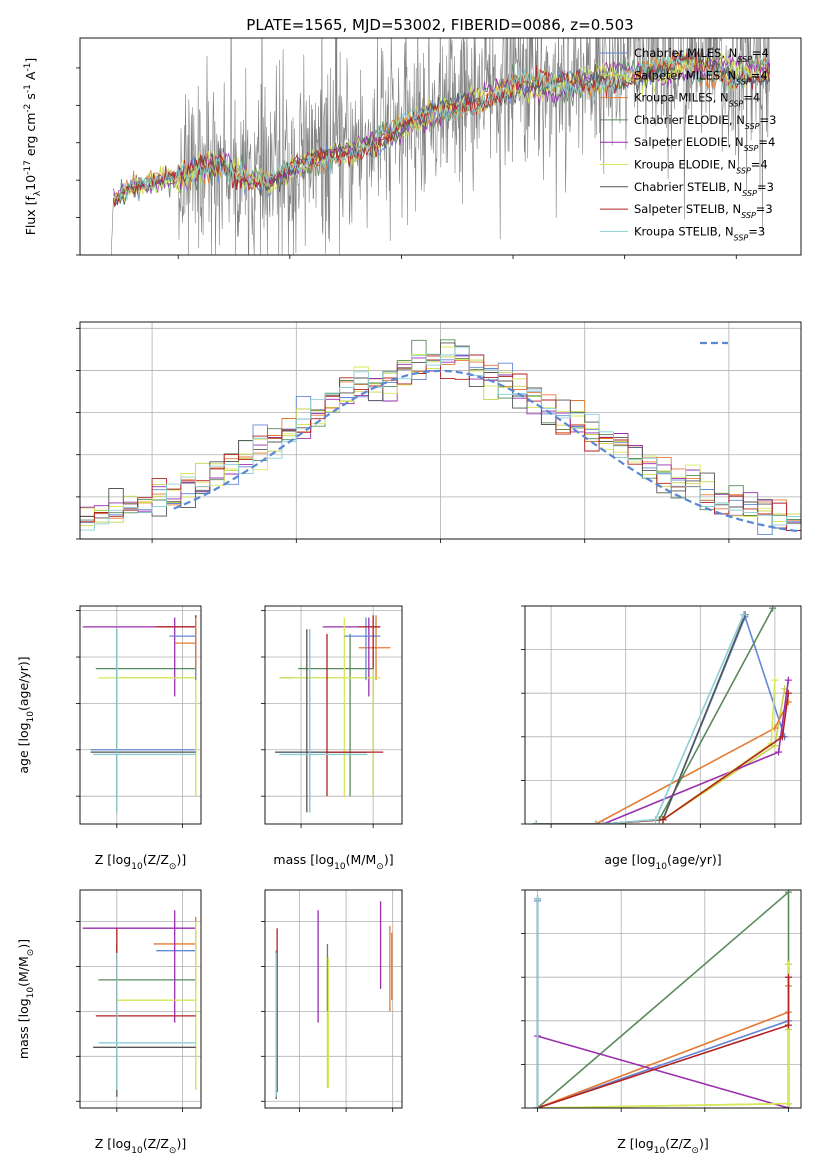 This screenshot has height=1170, width=819. Describe the element at coordinates (704, 144) in the screenshot. I see `legend-label-4: Salpeter ELODIE, NSSP=4` at that location.